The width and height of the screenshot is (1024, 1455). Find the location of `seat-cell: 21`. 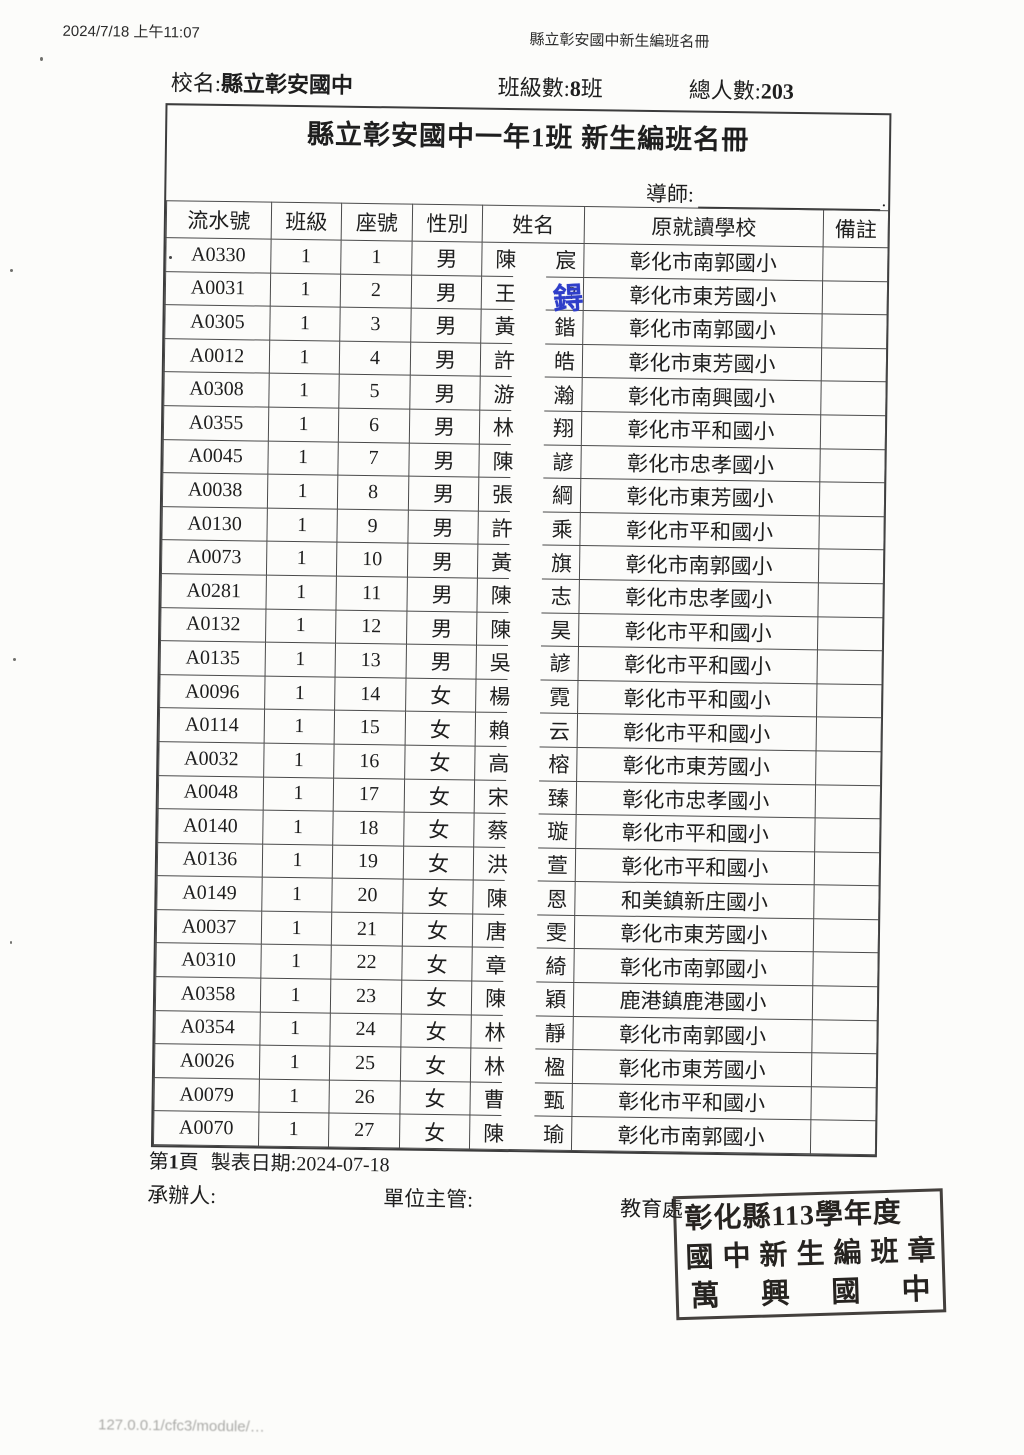

seat-cell: 21 is located at coordinates (367, 929).